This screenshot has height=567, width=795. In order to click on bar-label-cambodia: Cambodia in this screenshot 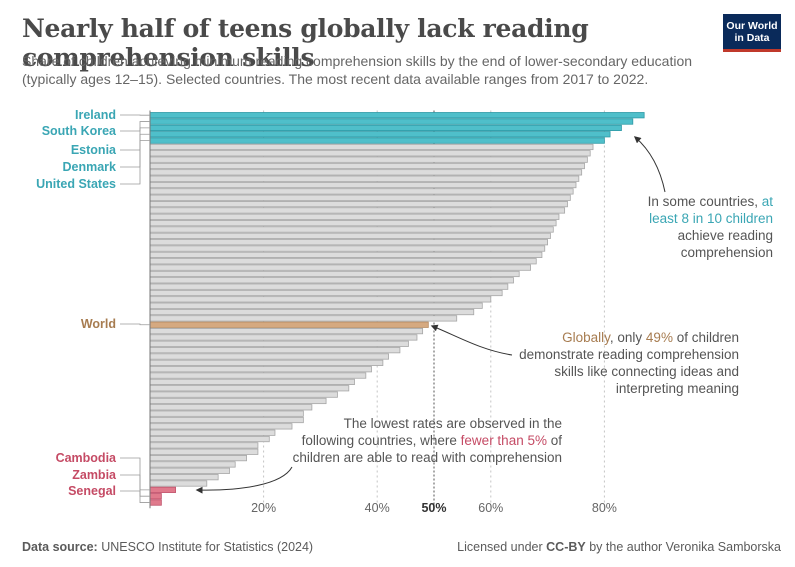, I will do `click(86, 458)`.